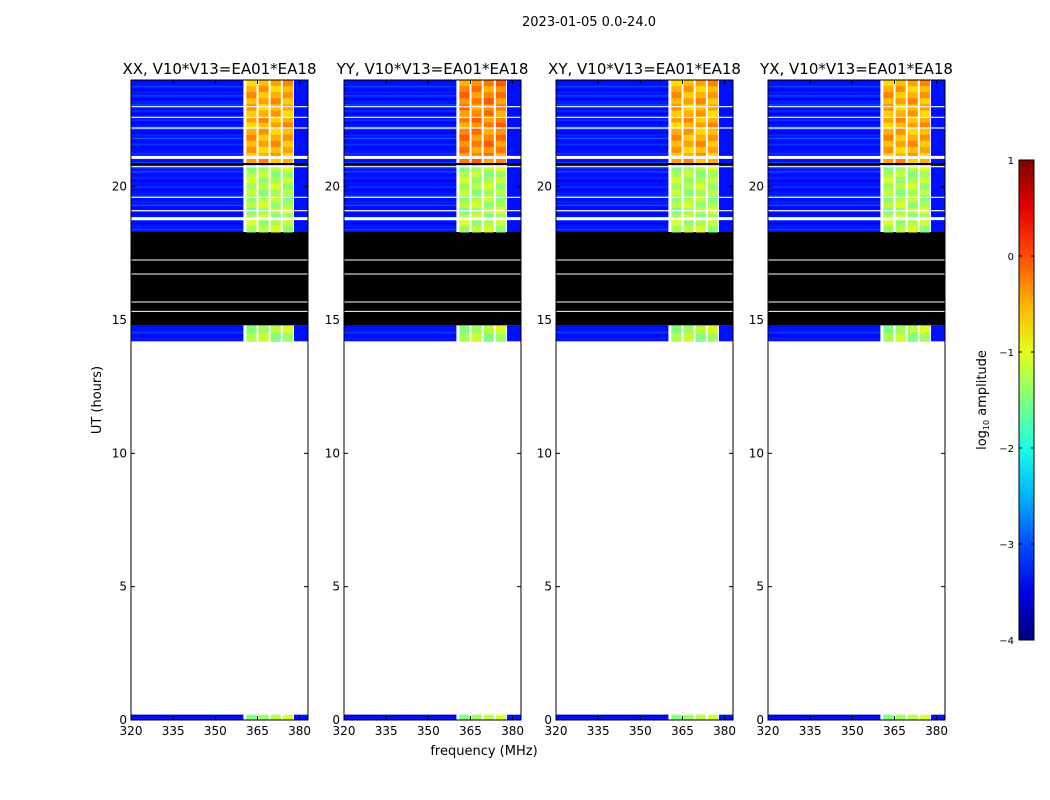 The height and width of the screenshot is (800, 1050). Describe the element at coordinates (1006, 353) in the screenshot. I see `colorbar-tick-label: −1` at that location.